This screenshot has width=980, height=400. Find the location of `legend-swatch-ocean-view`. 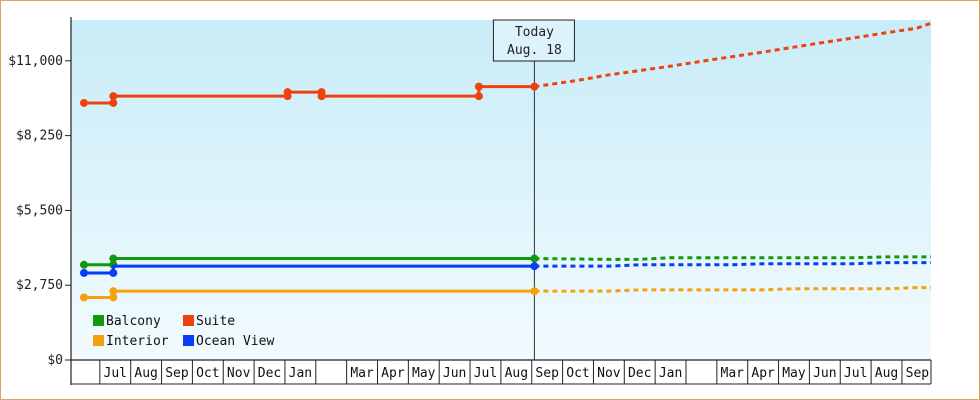

legend-swatch-ocean-view is located at coordinates (188, 340).